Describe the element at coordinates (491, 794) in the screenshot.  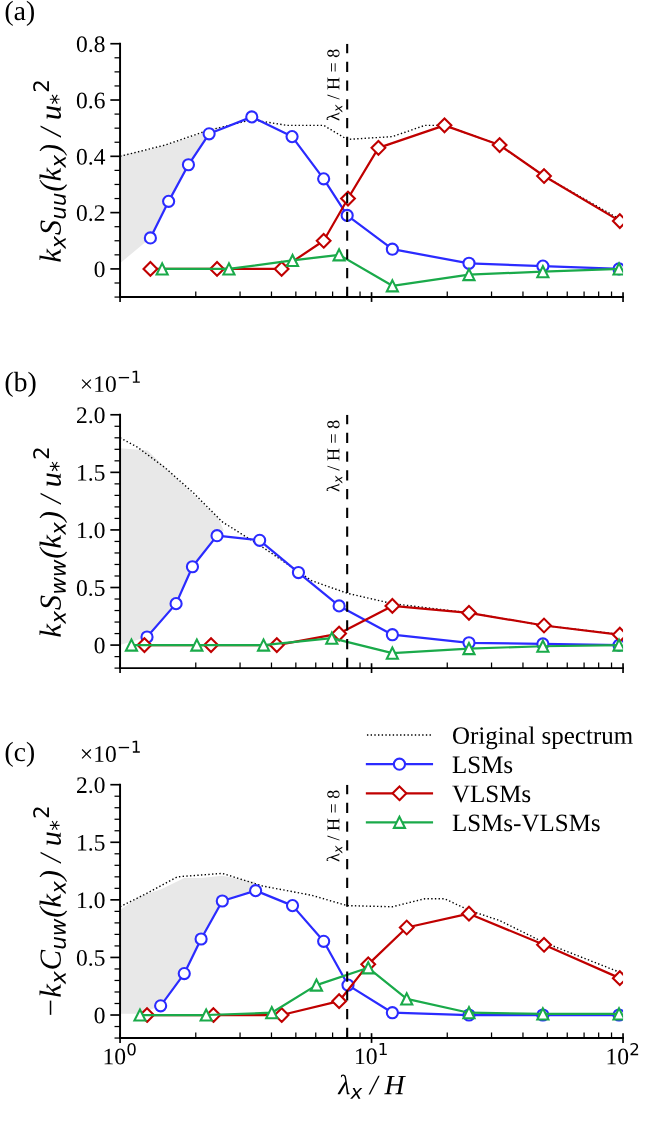
I see `legend-label: VLSMs` at that location.